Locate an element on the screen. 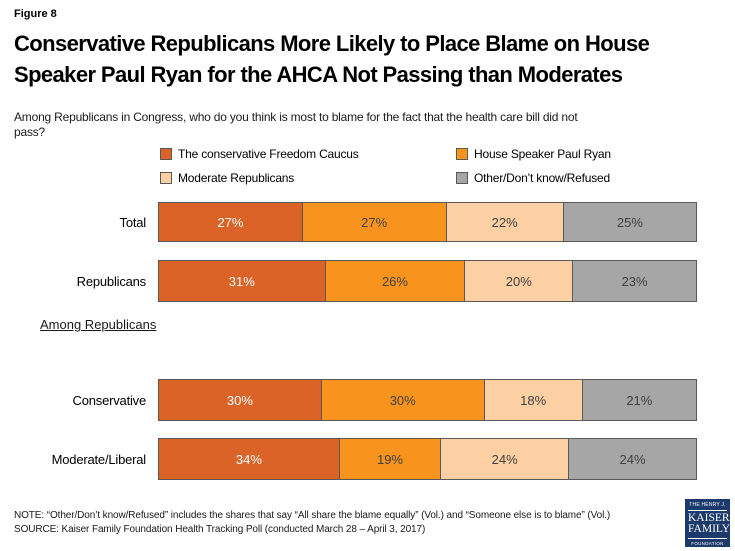 The image size is (735, 551). bar-row-moderate-liberal: Moderate/Liberal 34% 19% 24% 24% is located at coordinates (367, 459).